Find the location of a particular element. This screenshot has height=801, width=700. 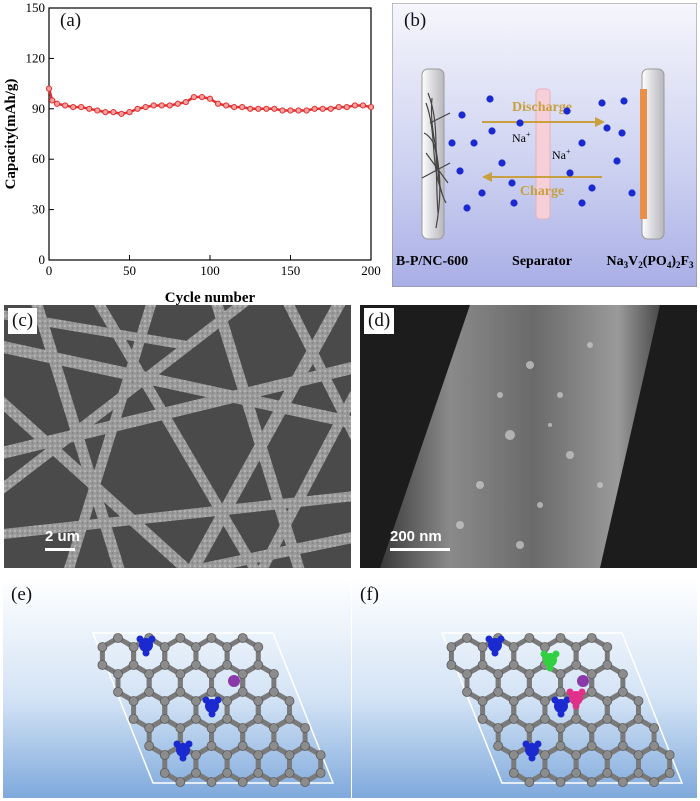

chart-plot-frame is located at coordinates (210, 134).